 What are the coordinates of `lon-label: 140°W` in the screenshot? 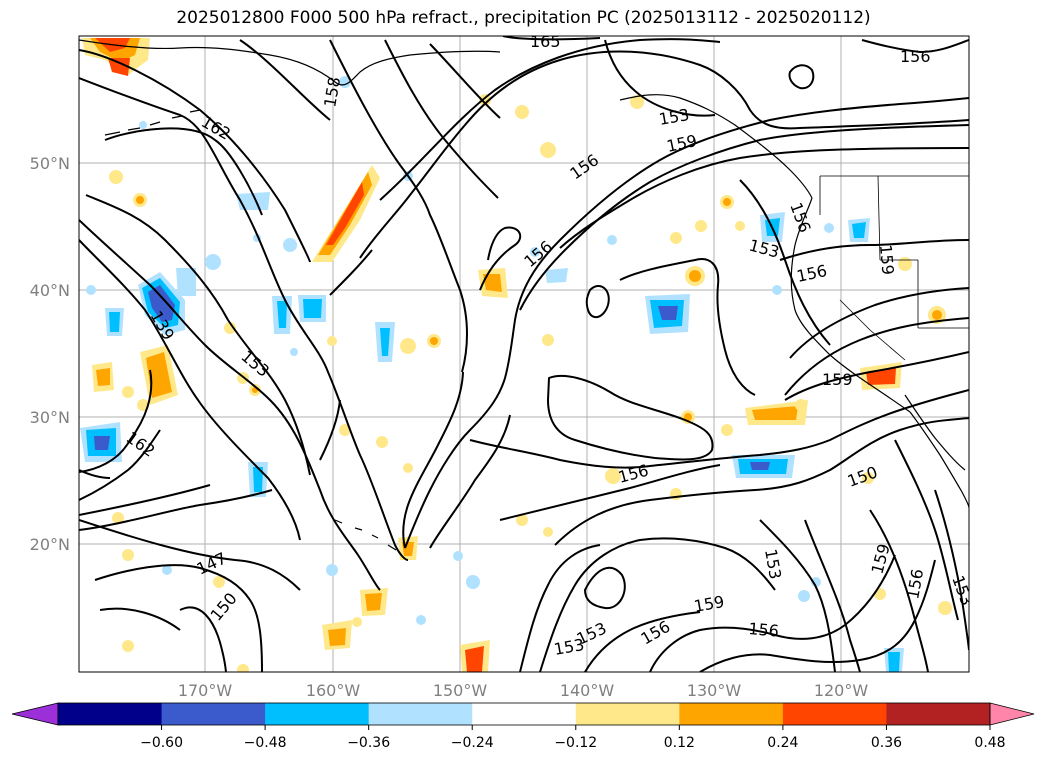 It's located at (587, 690).